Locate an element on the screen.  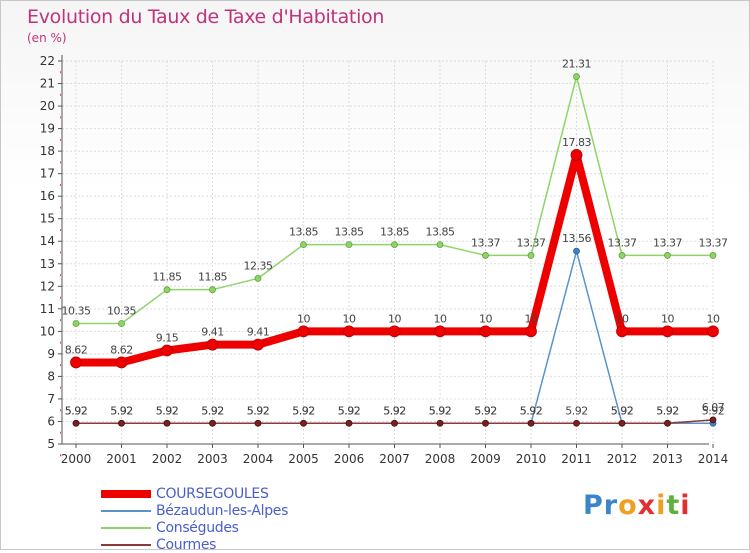
x-tick-label: 2002 is located at coordinates (167, 459).